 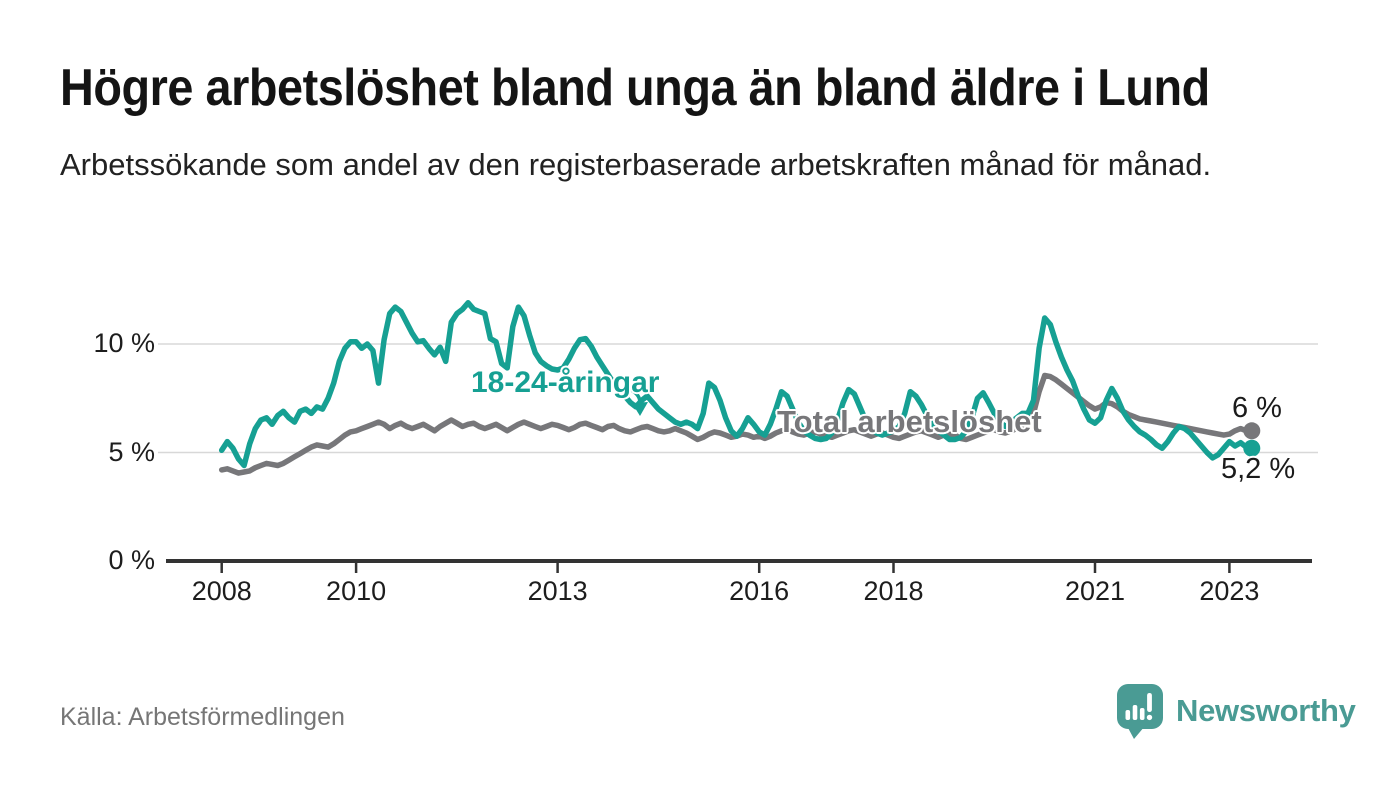 I want to click on newsworthy-logo: Newsworthy, so click(x=1235, y=711).